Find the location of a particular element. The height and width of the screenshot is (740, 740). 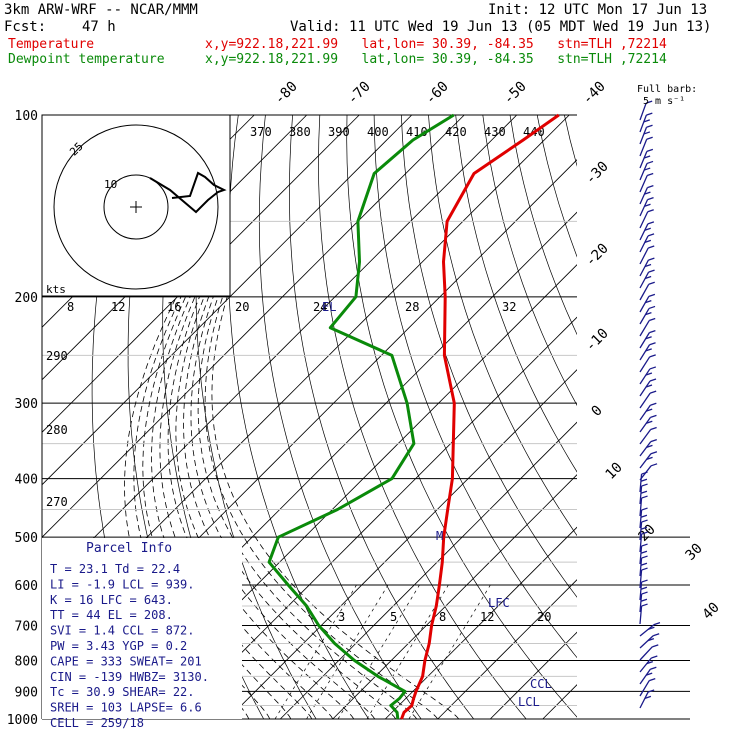

mixing-ratio-label: 8 is located at coordinates (442, 617).